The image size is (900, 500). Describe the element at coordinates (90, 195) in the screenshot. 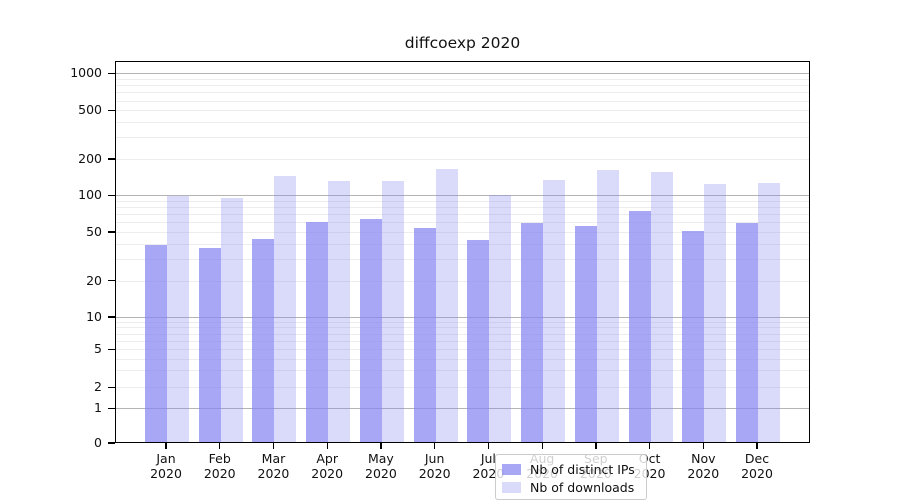

I see `y-tick-label: 100` at that location.